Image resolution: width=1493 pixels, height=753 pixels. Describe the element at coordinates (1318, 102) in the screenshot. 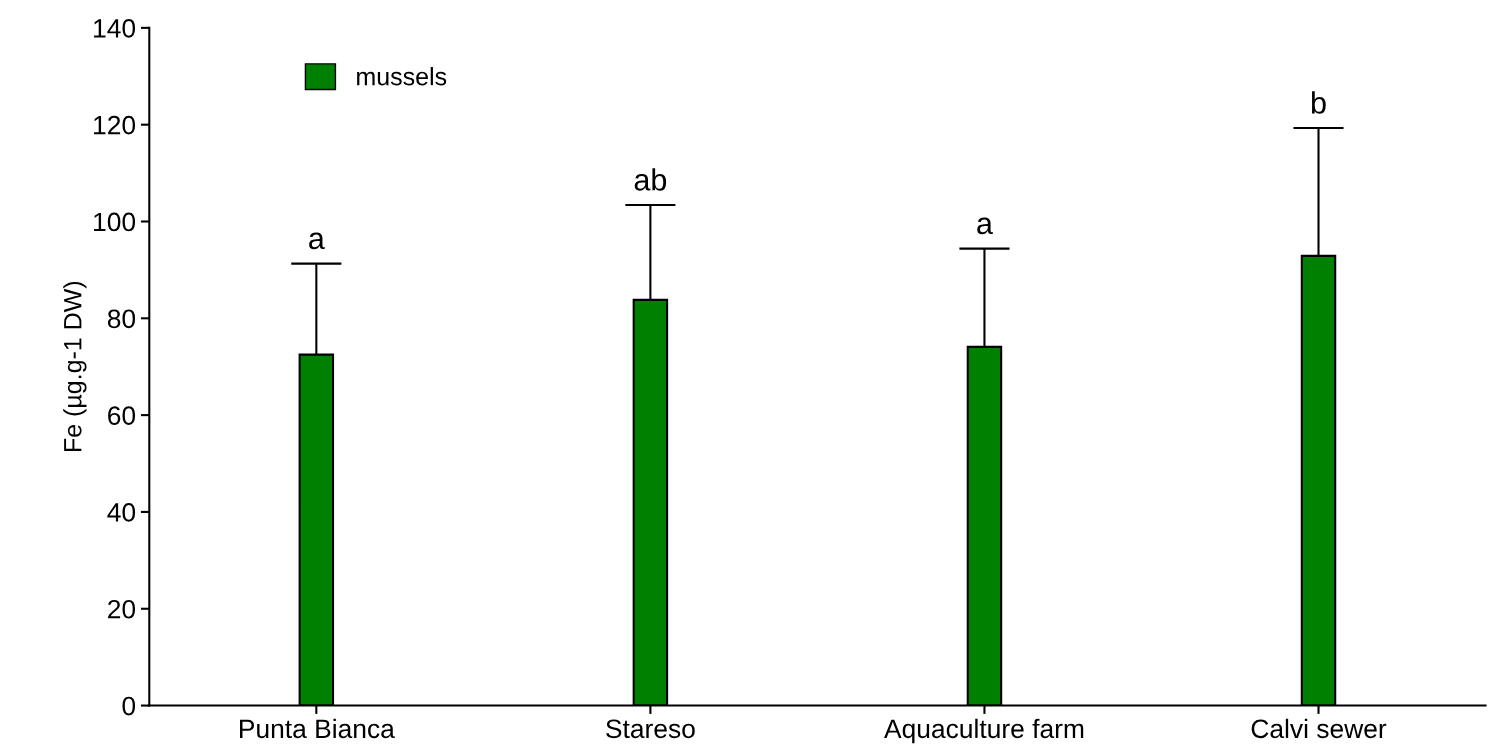

I see `annotation: b` at that location.